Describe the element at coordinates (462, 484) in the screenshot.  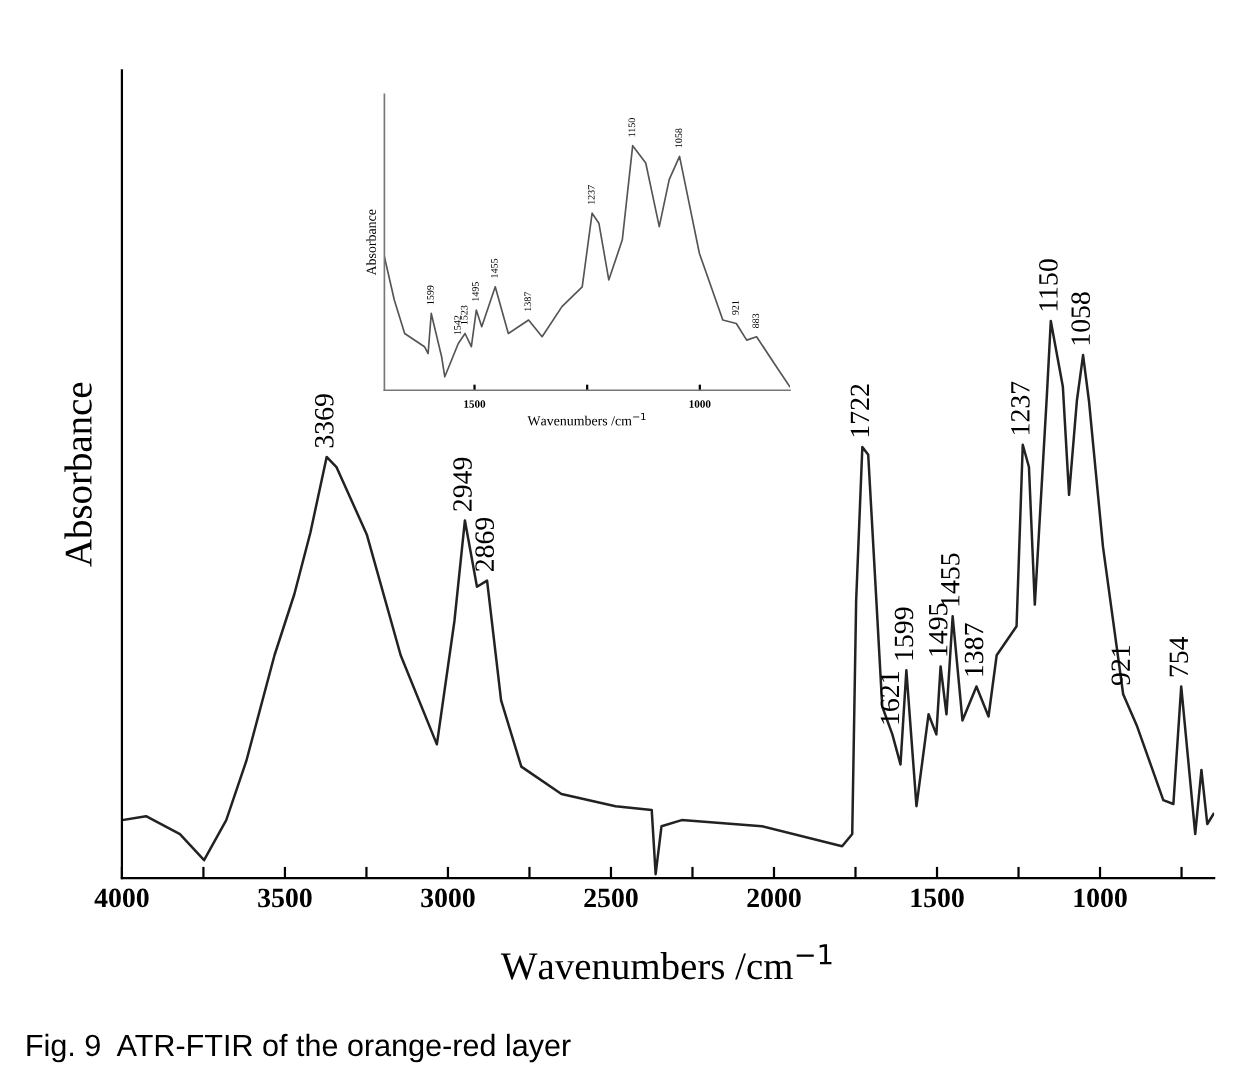
I see `annotation: 2949` at that location.